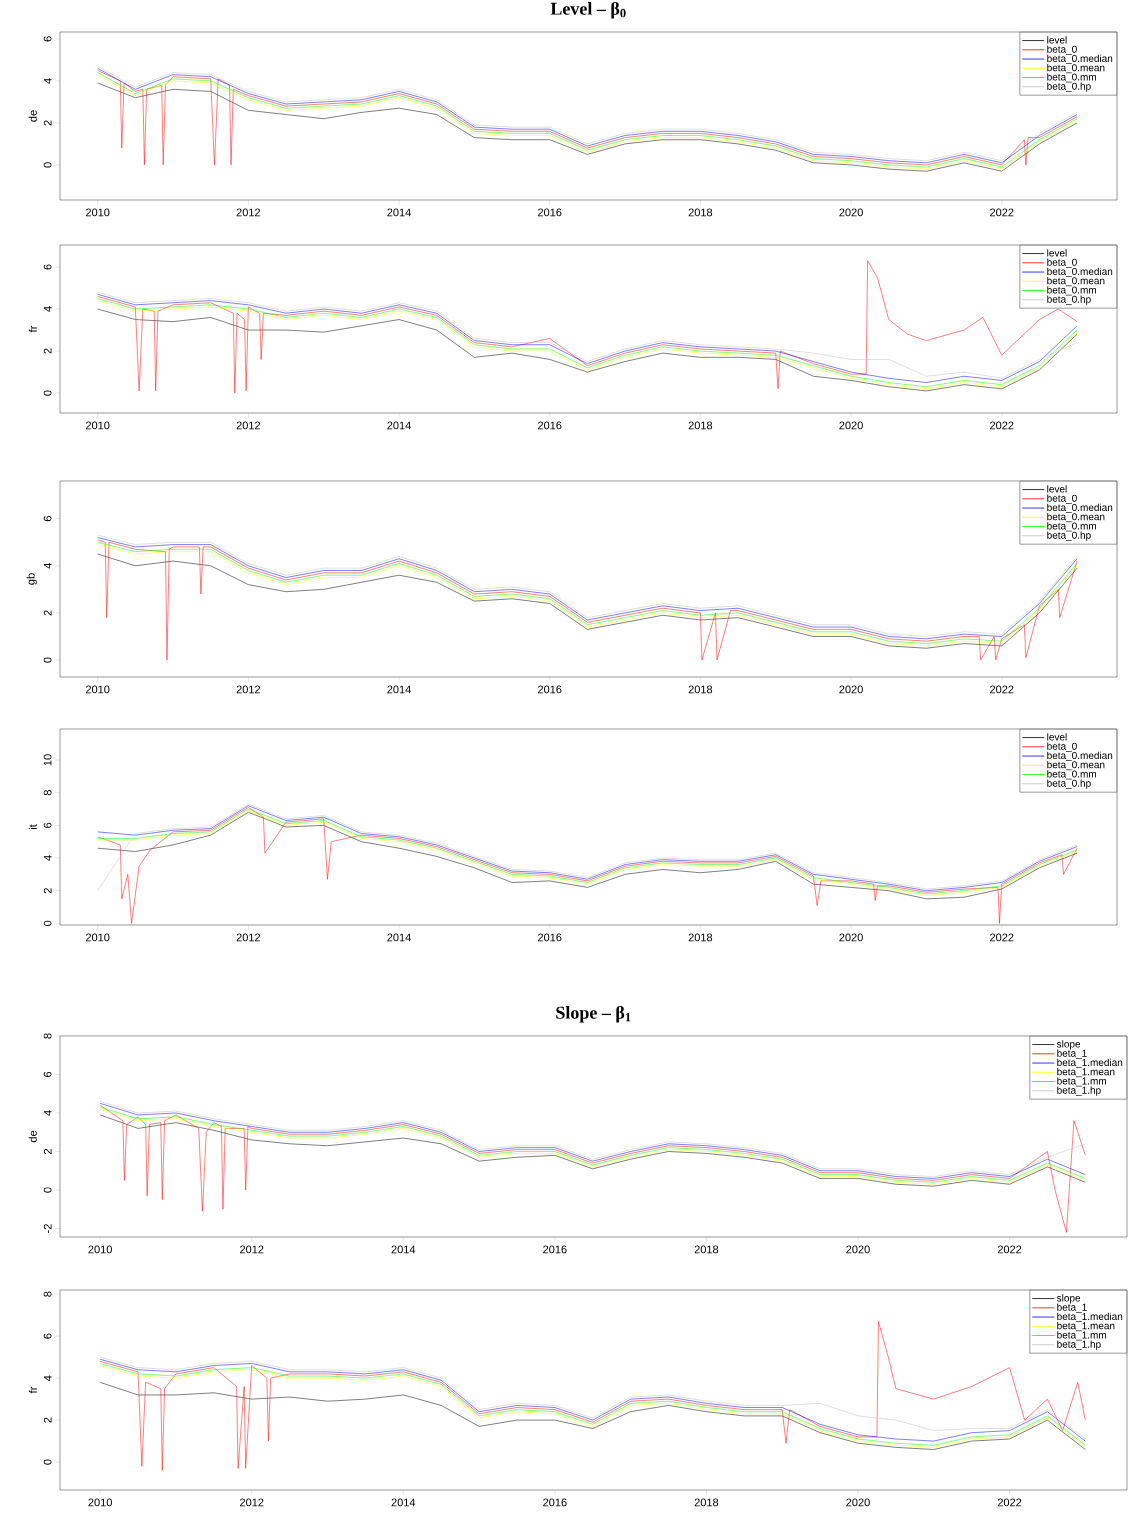 This screenshot has height=1517, width=1128. Describe the element at coordinates (47, 760) in the screenshot. I see `y-tick-label: 10` at that location.